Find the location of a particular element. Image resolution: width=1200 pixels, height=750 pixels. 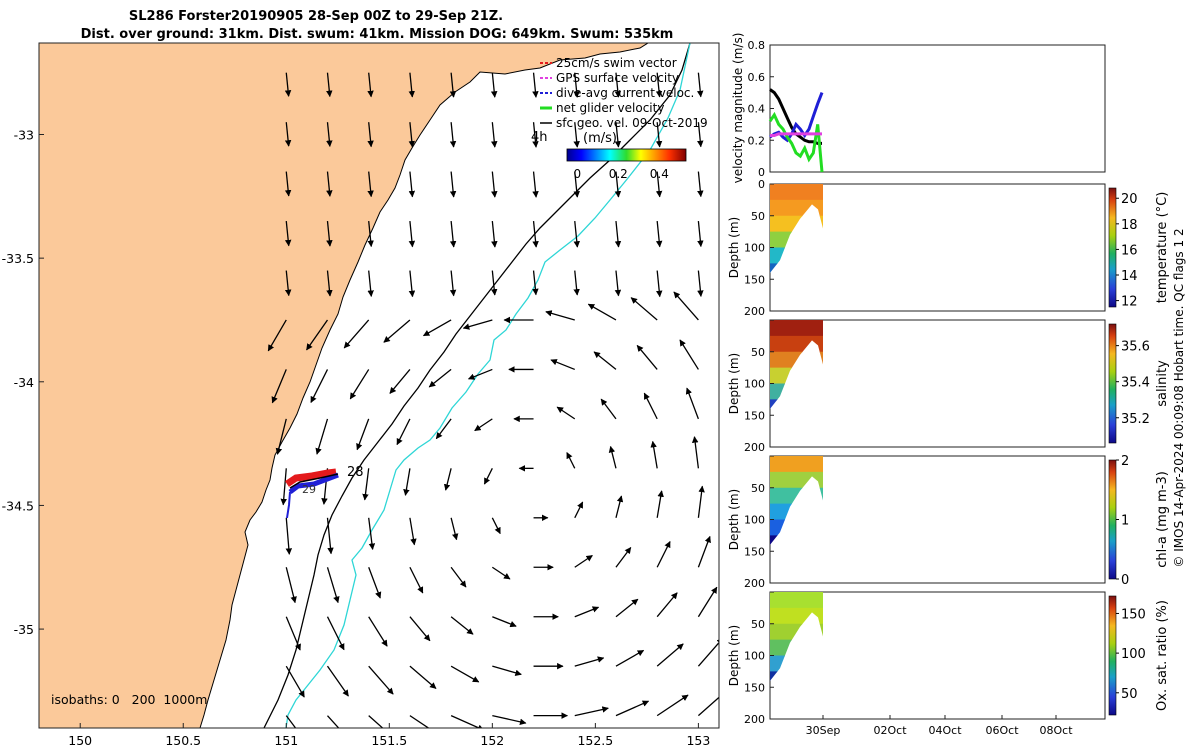

map-x-ticks: 150 150.5 151 151.5 152 152.5 153 is located at coordinates (389, 735).